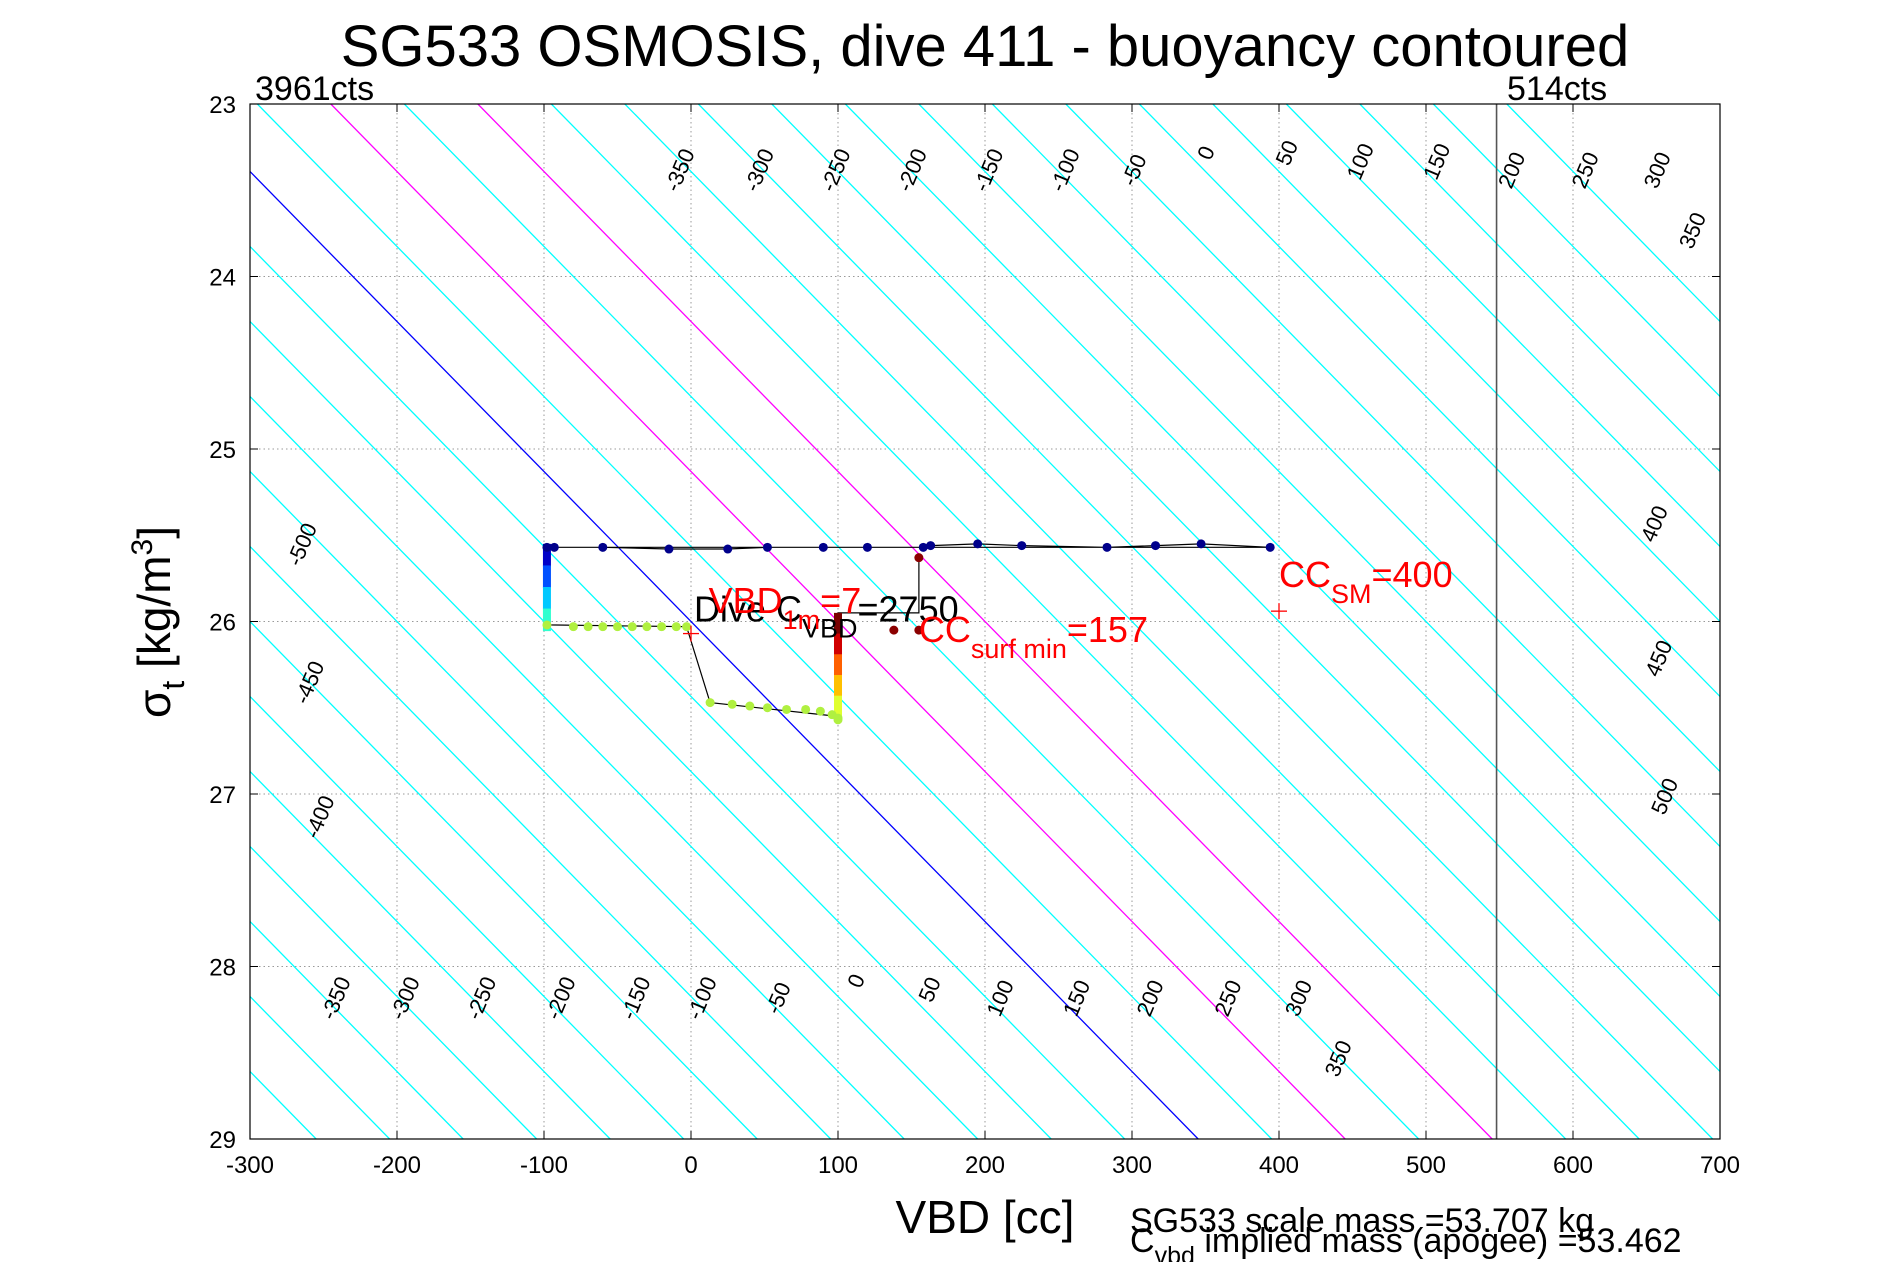 This screenshot has height=1267, width=1891. I want to click on dive-cvbd-annotation: Dive CVBD=2750, so click(826, 616).